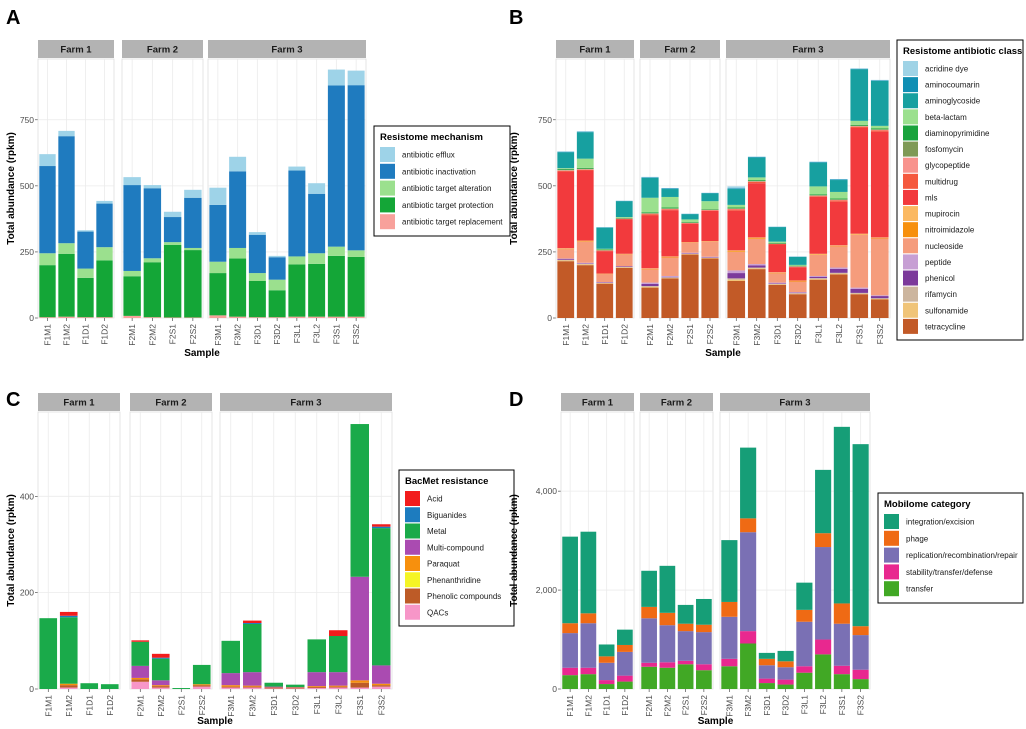 This screenshot has height=729, width=1026. I want to click on legend-label: stability/transfer/defense, so click(949, 572).